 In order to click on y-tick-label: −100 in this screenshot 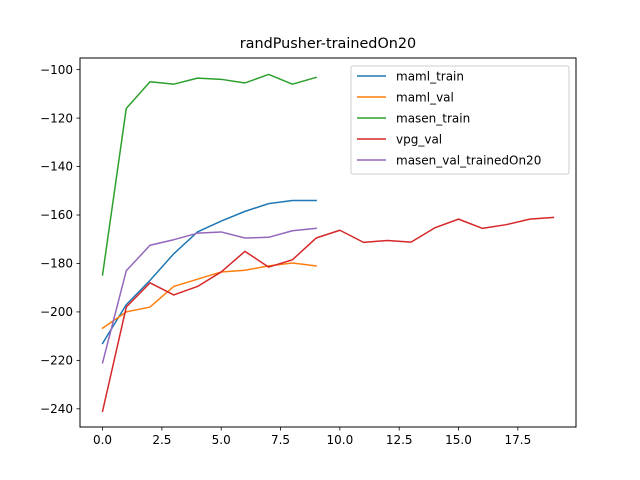, I will do `click(56, 70)`.